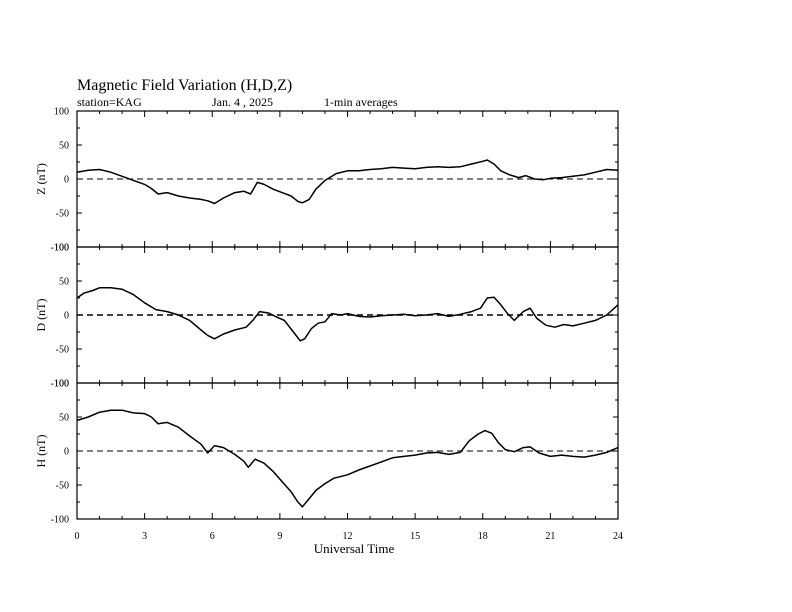  Describe the element at coordinates (415, 536) in the screenshot. I see `x-tick-label: 15` at that location.